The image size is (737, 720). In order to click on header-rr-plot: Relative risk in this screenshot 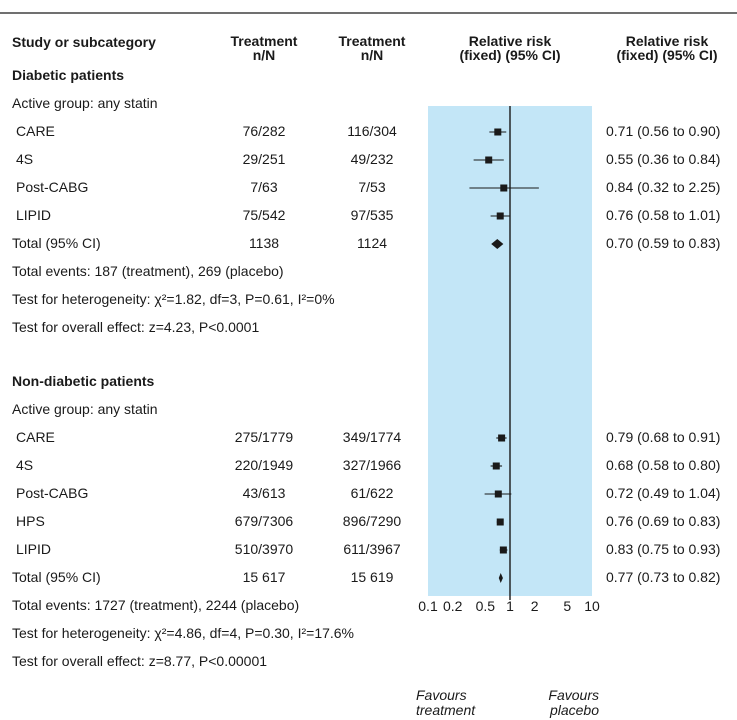, I will do `click(510, 41)`.